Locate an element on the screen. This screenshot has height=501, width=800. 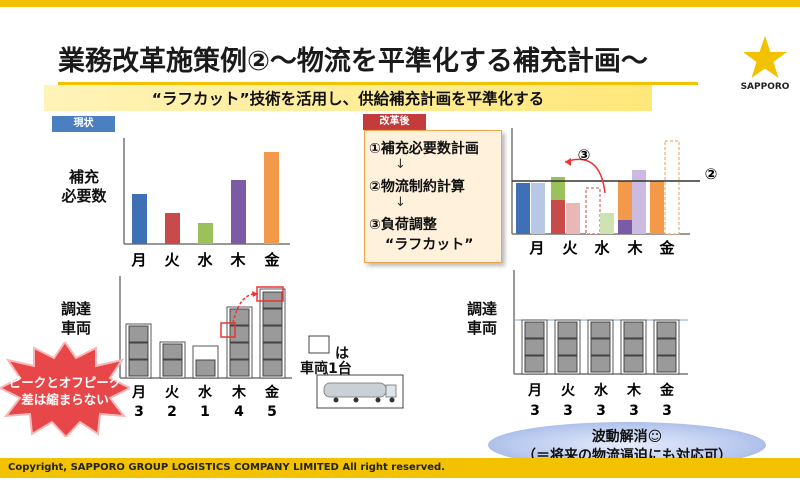
bar-mon-adjusted is located at coordinates (538, 208).